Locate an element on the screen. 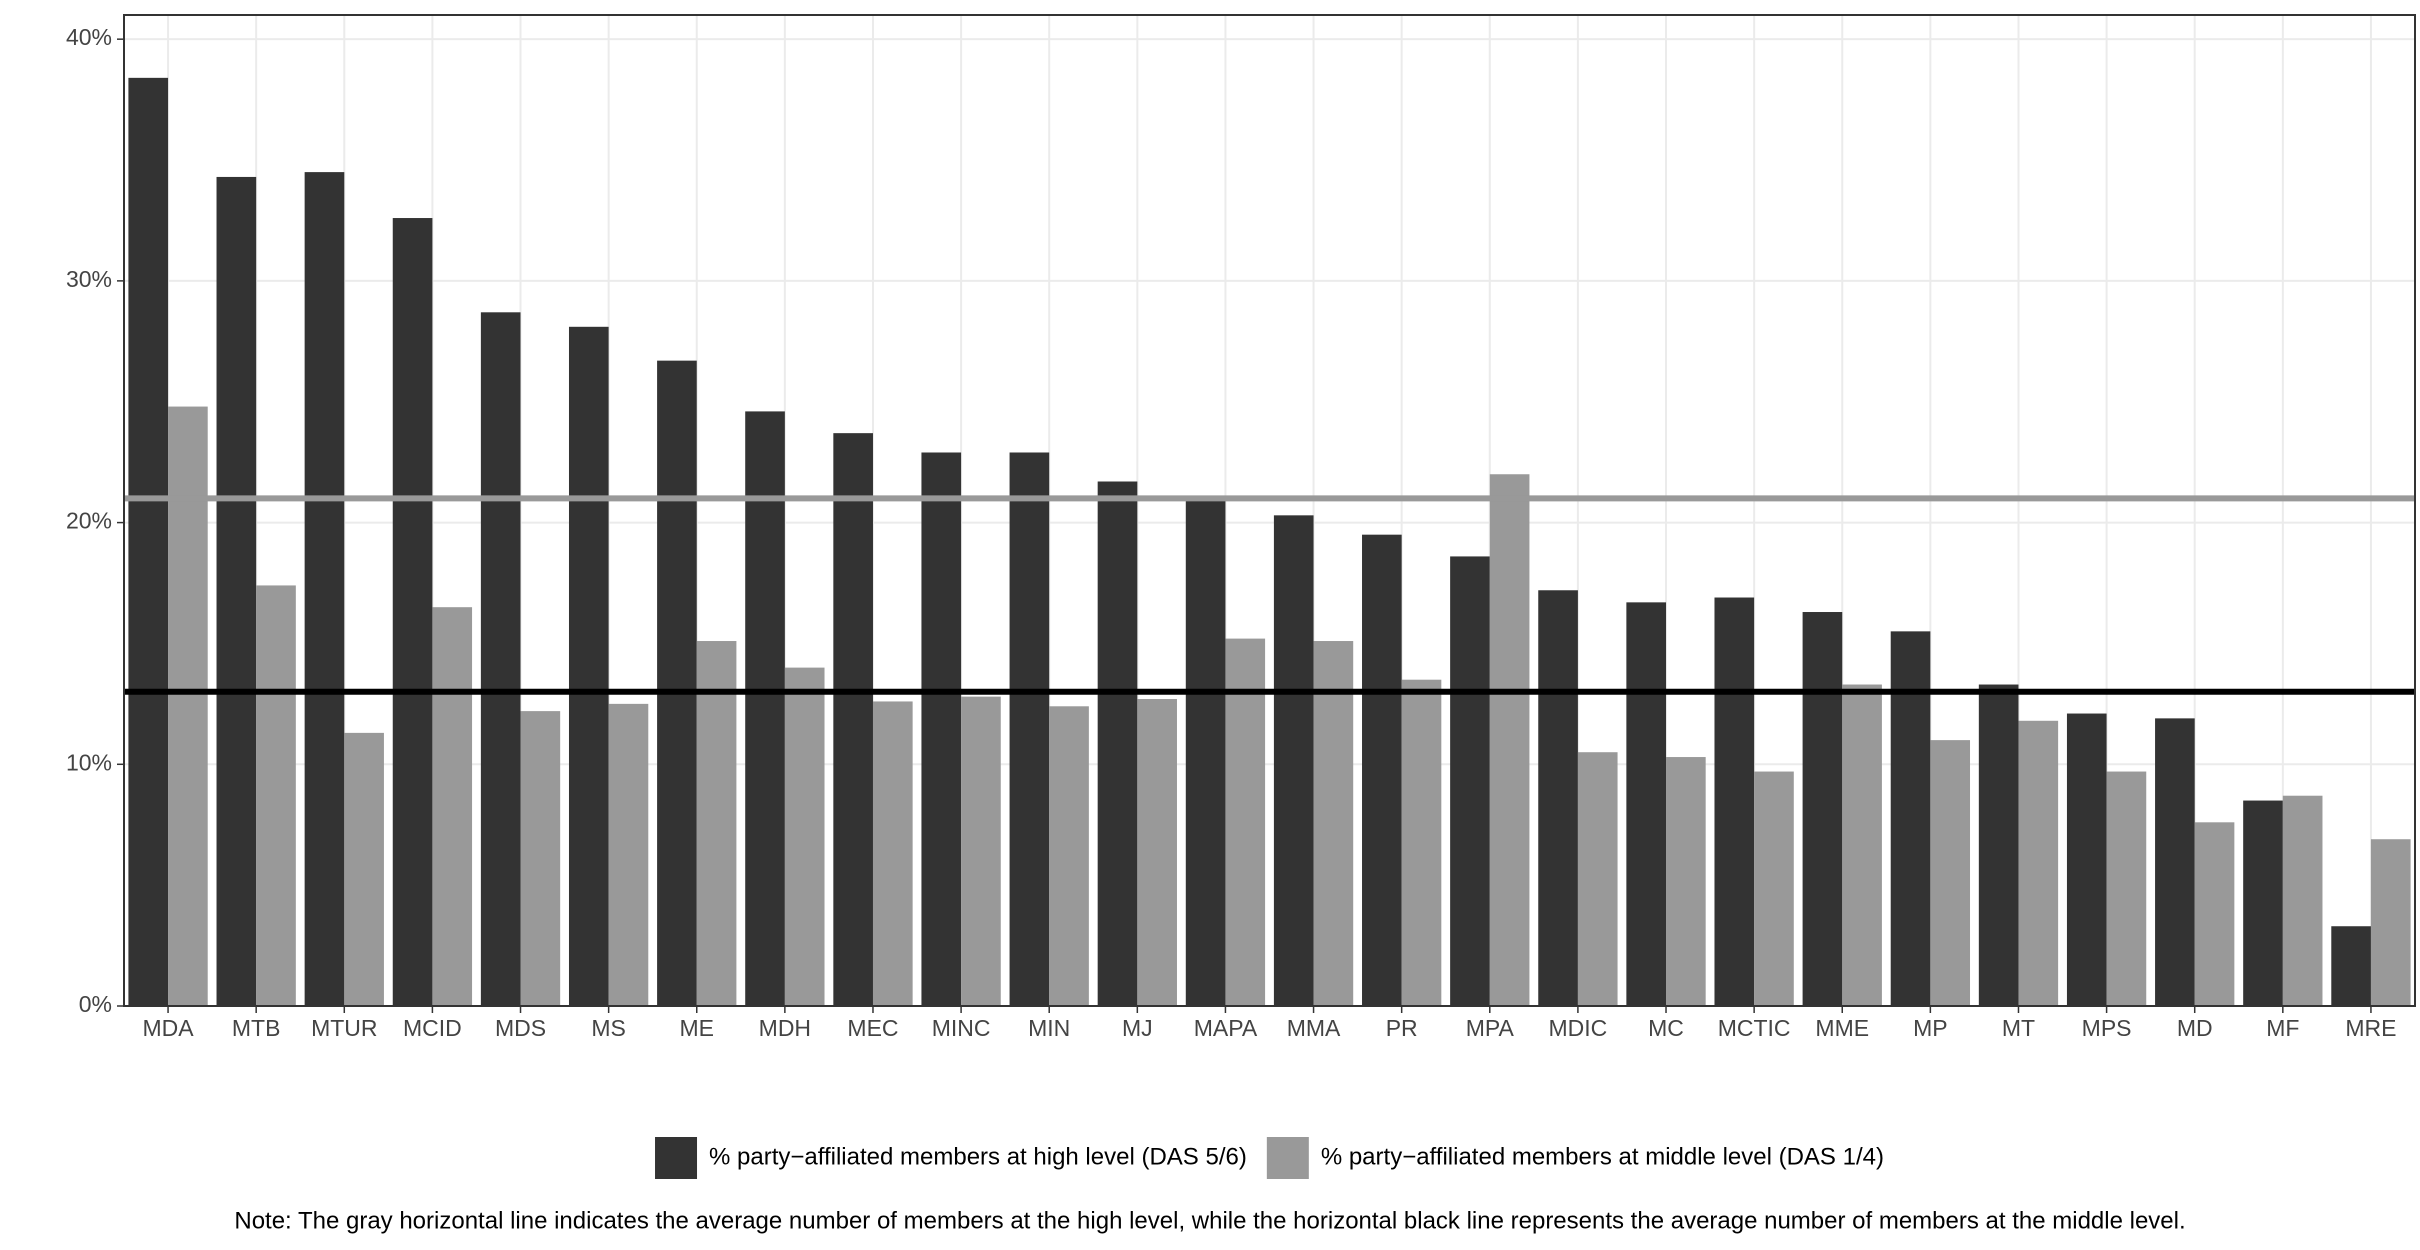  x-tick-label: MS is located at coordinates (608, 1028).